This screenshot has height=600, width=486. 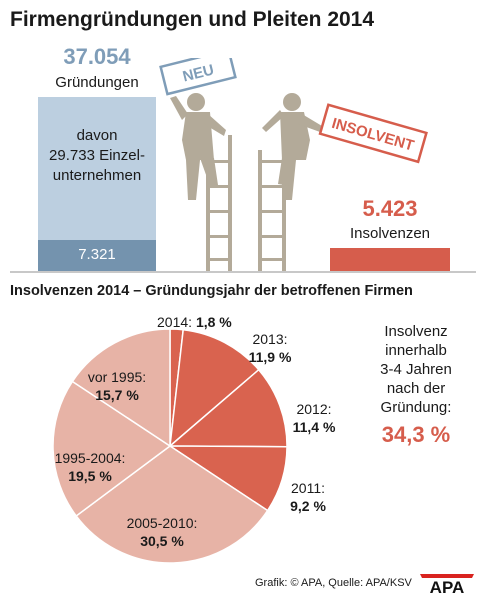 I want to click on apa-logo: APA, so click(x=447, y=584).